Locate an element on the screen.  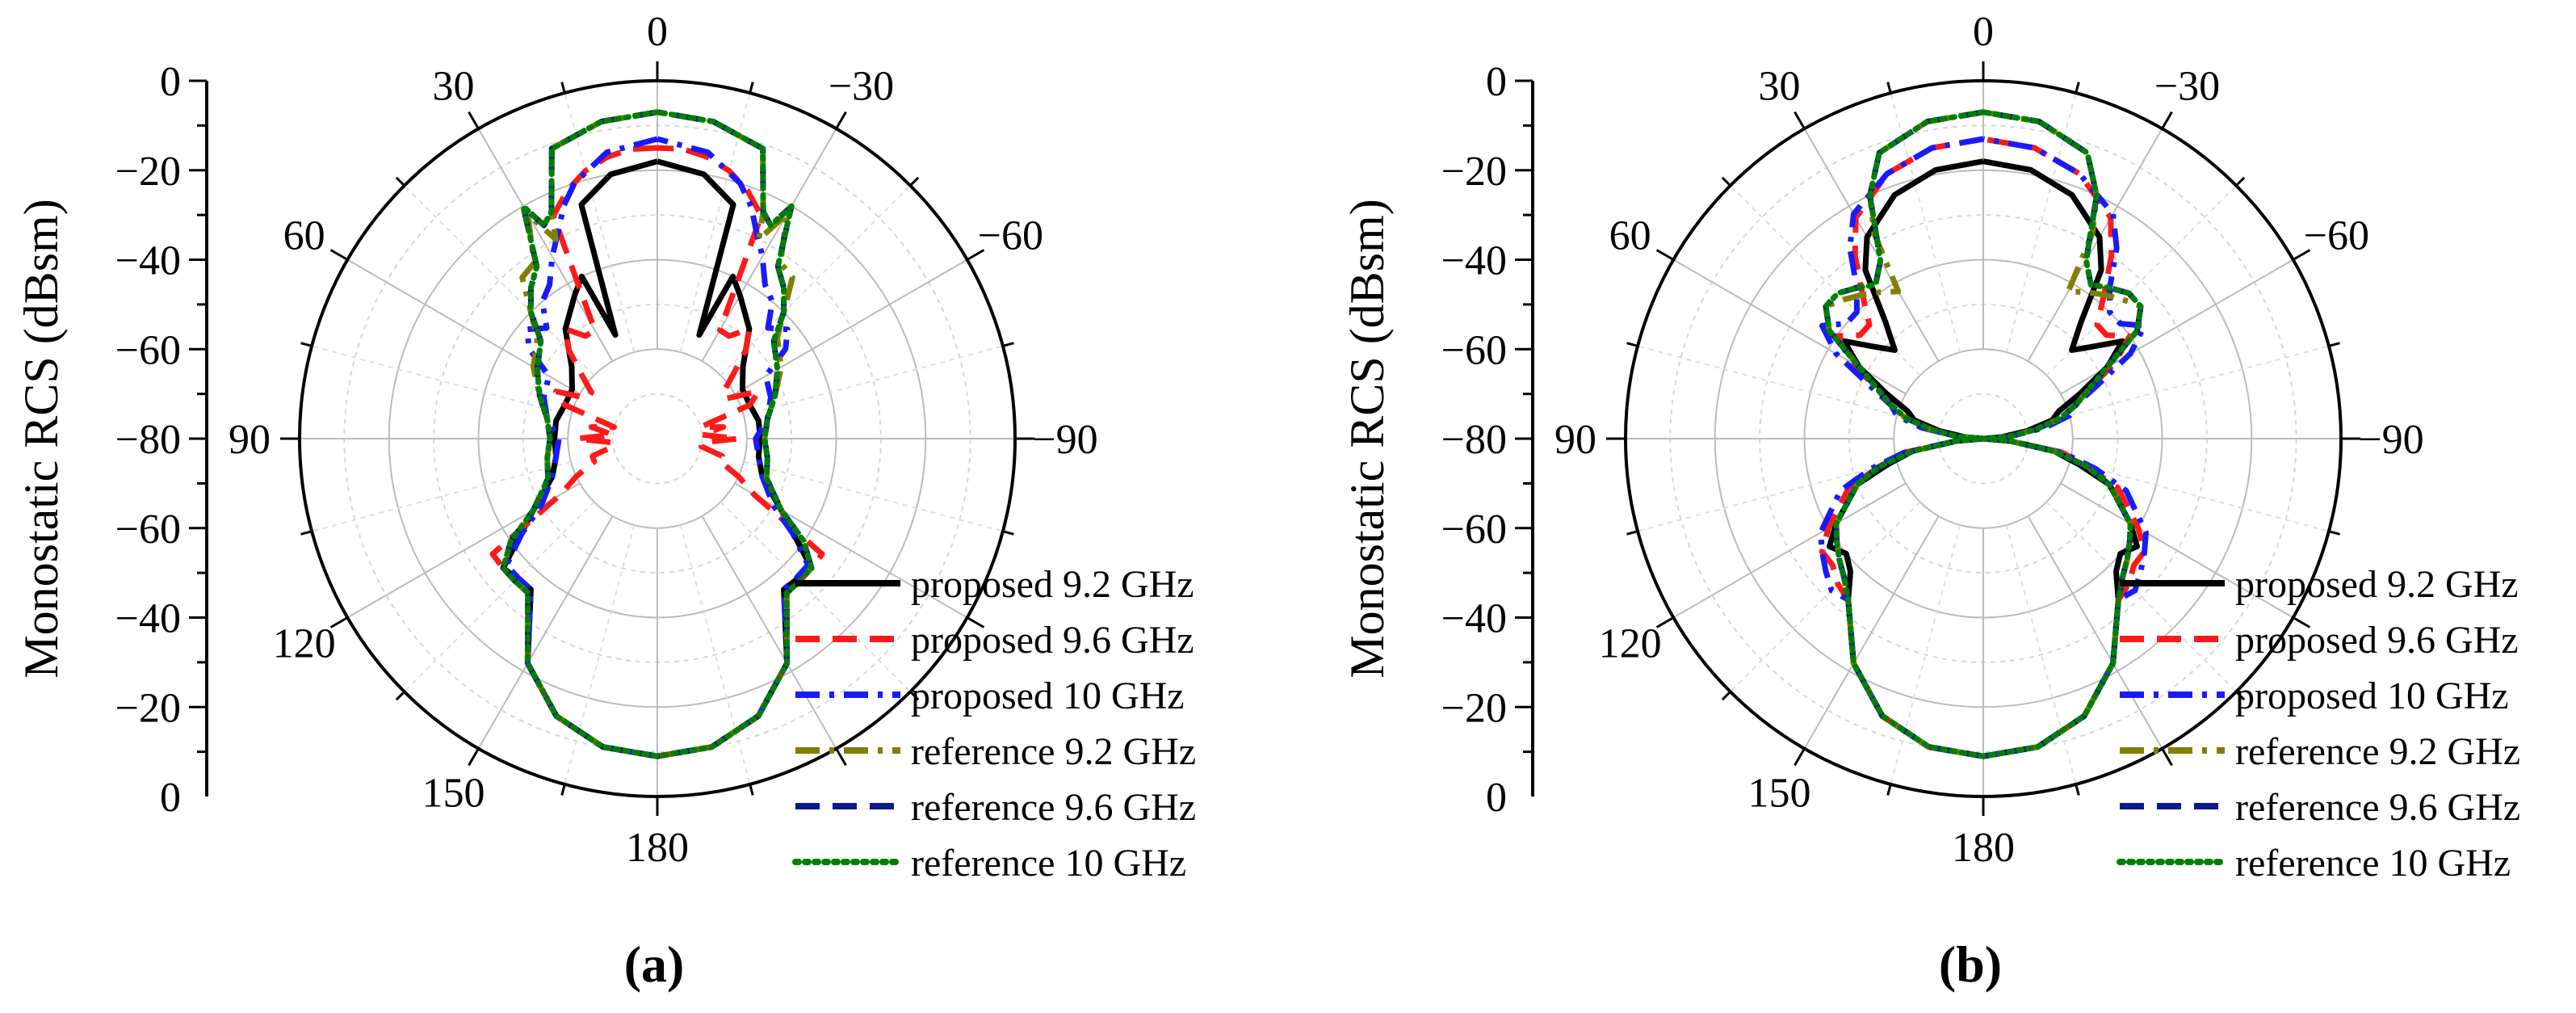
angle-label: −90 is located at coordinates (2390, 440).